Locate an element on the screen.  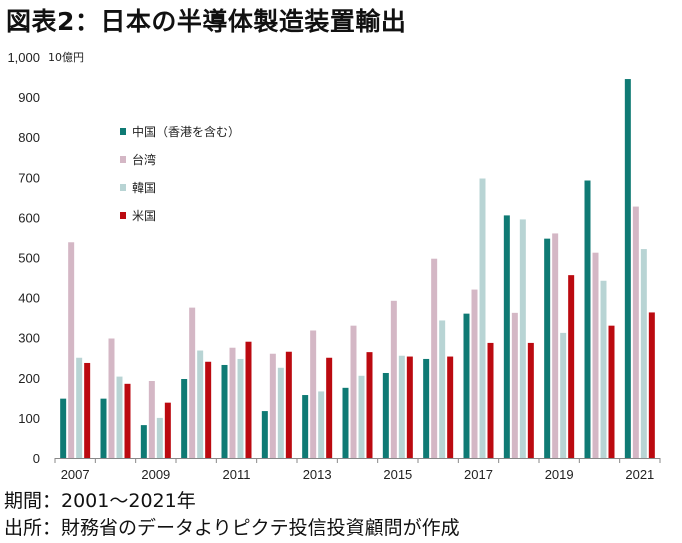
y-axis: 0 100 200 300 400 500 600 700 800 900 1,000 is located at coordinates (23, 258).